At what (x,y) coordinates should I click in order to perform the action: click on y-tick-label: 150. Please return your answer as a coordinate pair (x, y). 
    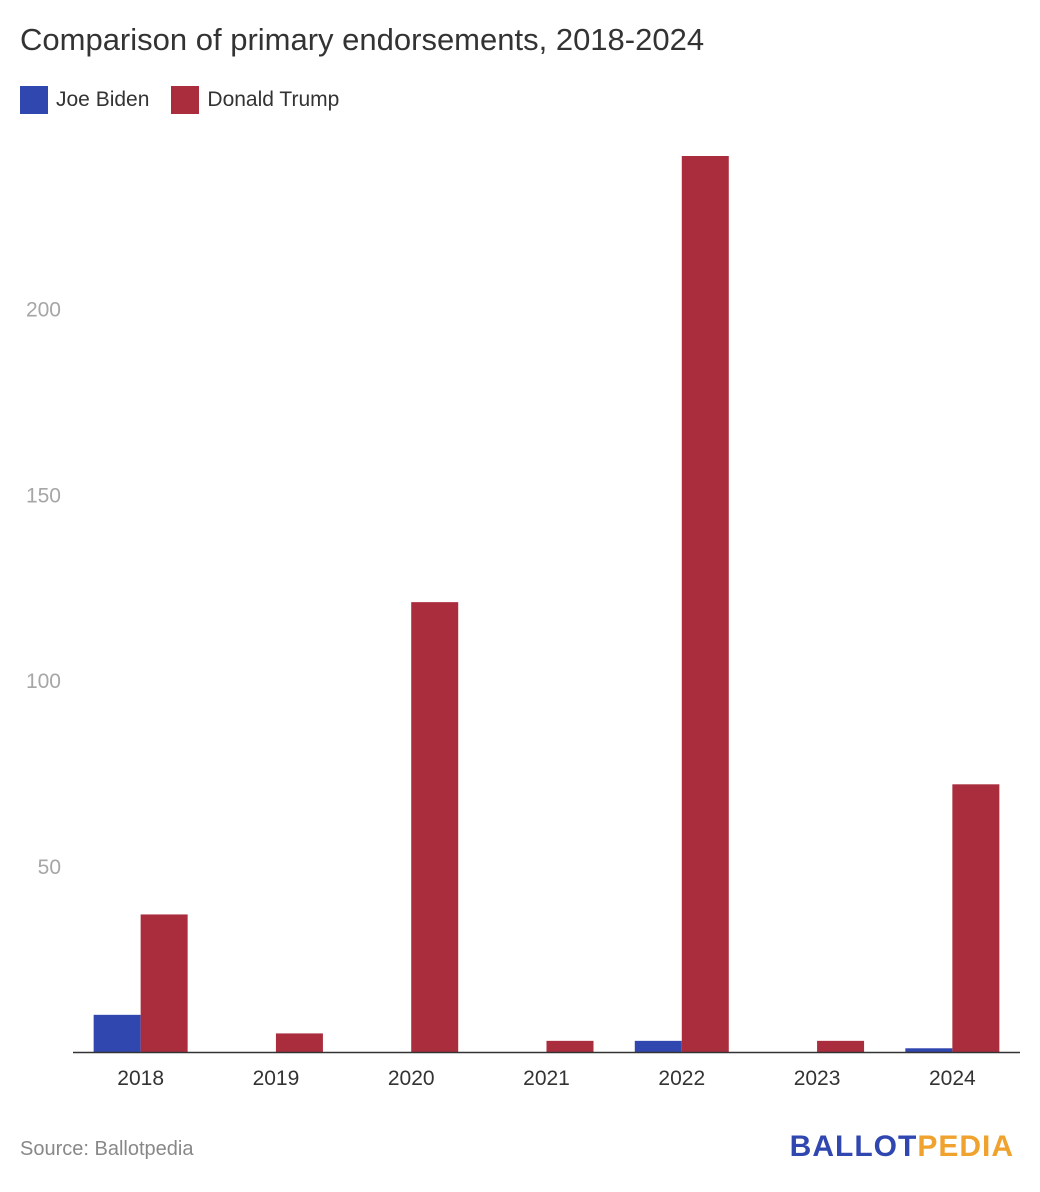
    Looking at the image, I should click on (43, 495).